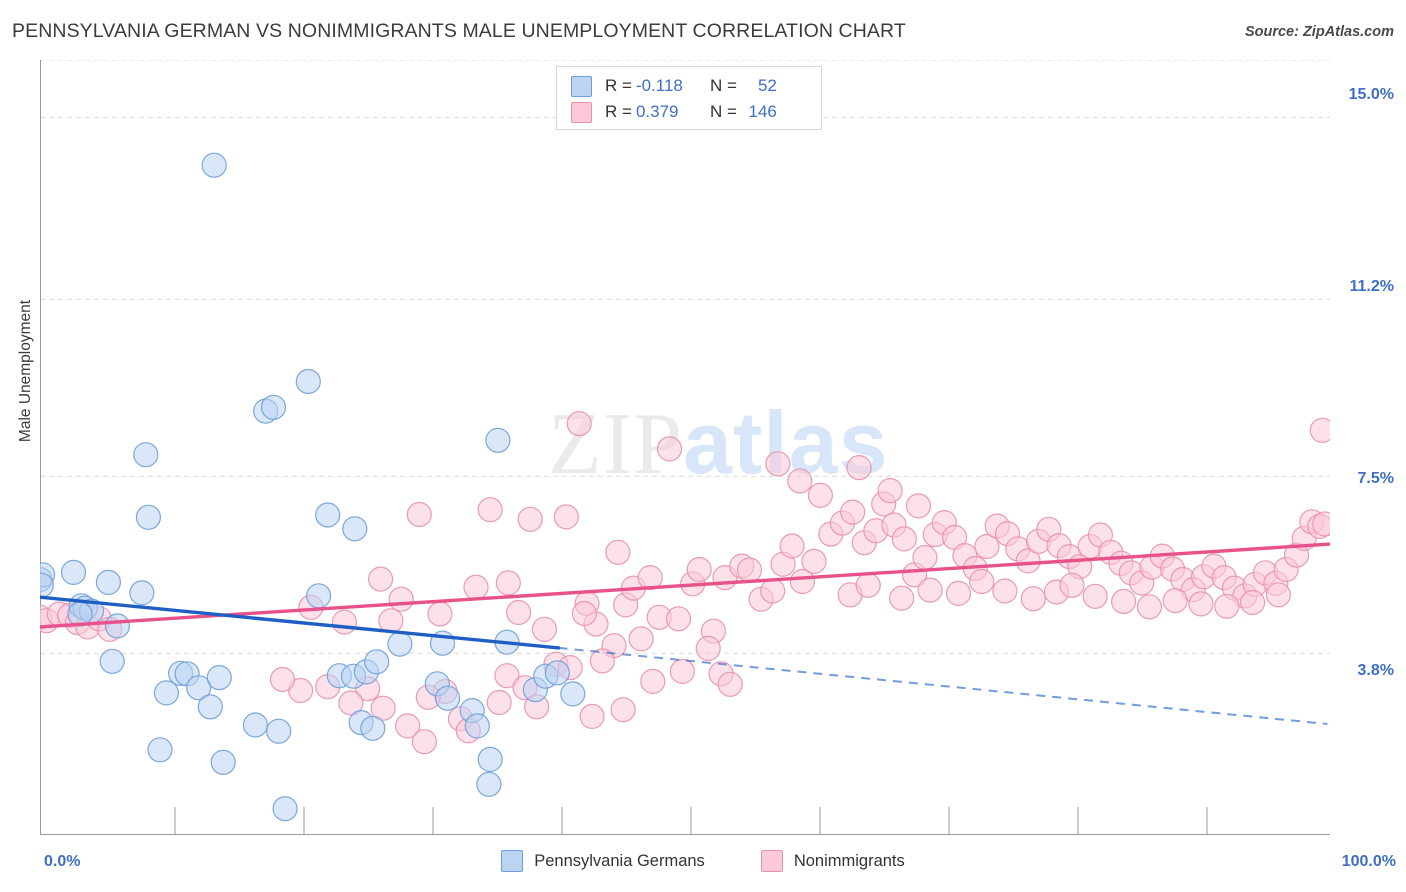 Image resolution: width=1406 pixels, height=892 pixels. I want to click on x-tick-marks, so click(691, 821).